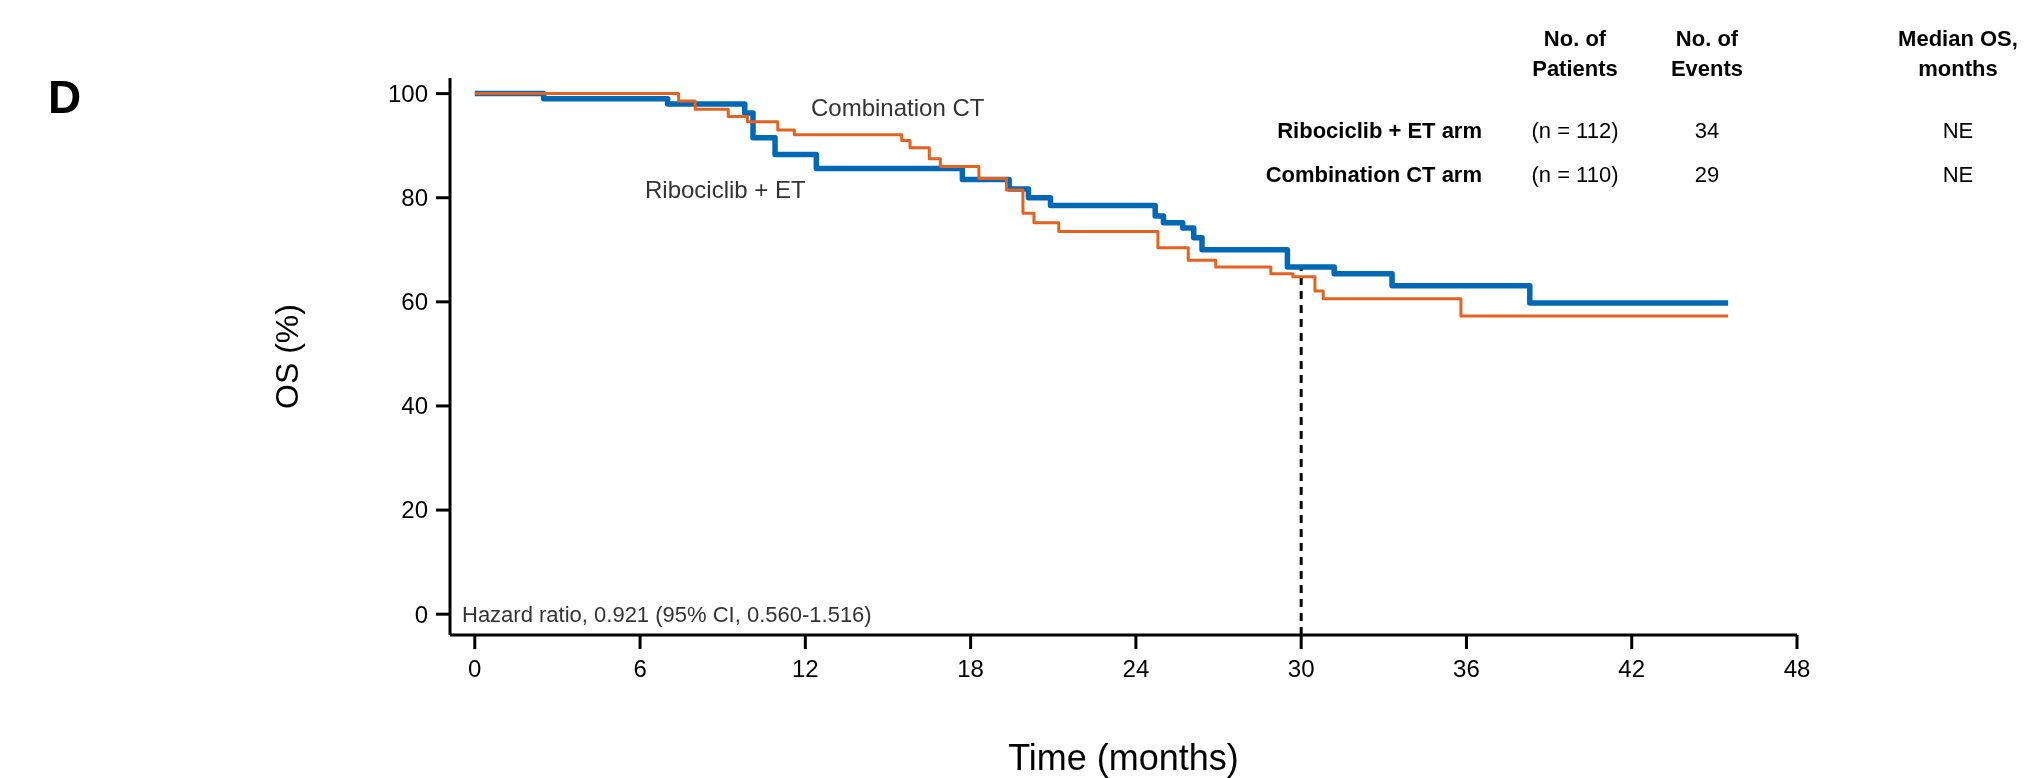  I want to click on text: D, so click(65, 97).